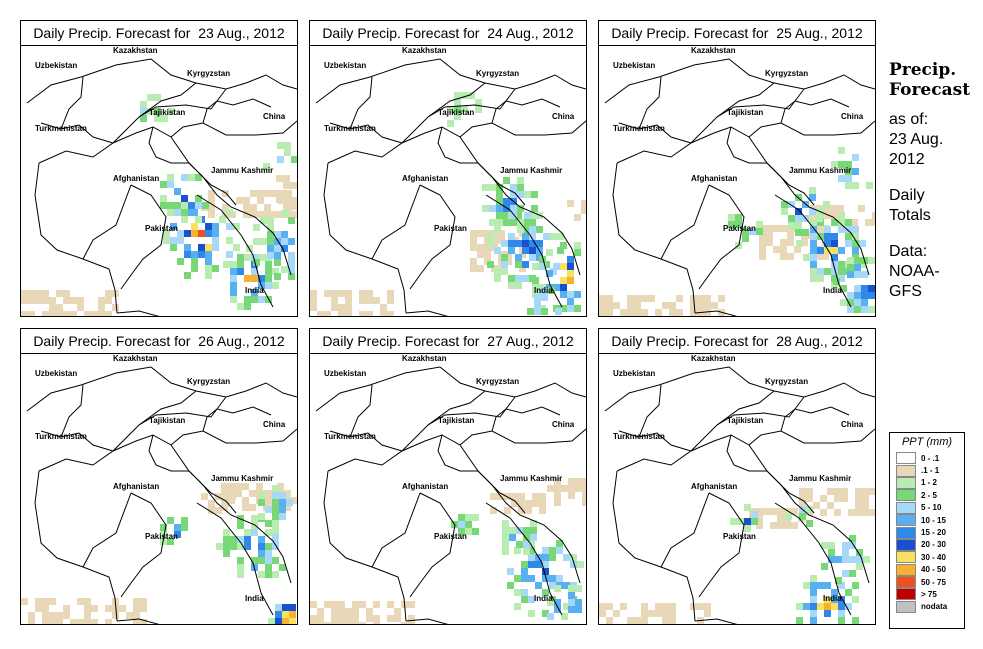 This screenshot has width=983, height=649. What do you see at coordinates (159, 33) in the screenshot?
I see `panel-title: Daily Precip. Forecast for 23 Aug., 2012` at bounding box center [159, 33].